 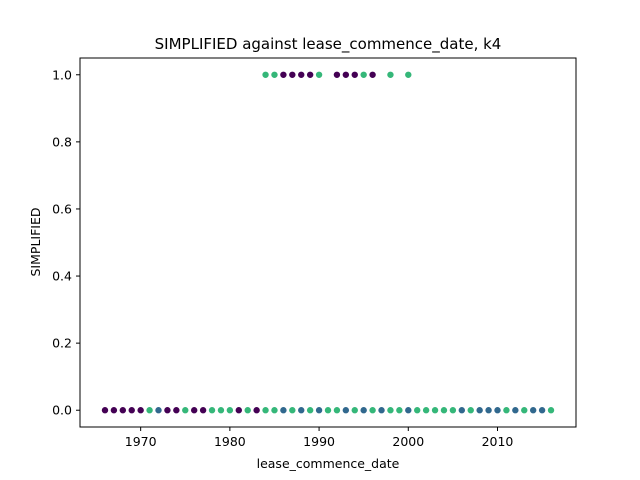 I want to click on y-tick-label: 0.0, so click(x=62, y=410).